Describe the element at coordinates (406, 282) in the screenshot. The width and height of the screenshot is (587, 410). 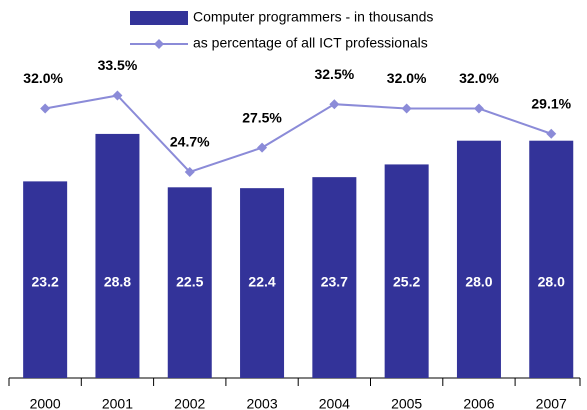
I see `bar-value-label: 25.2` at that location.